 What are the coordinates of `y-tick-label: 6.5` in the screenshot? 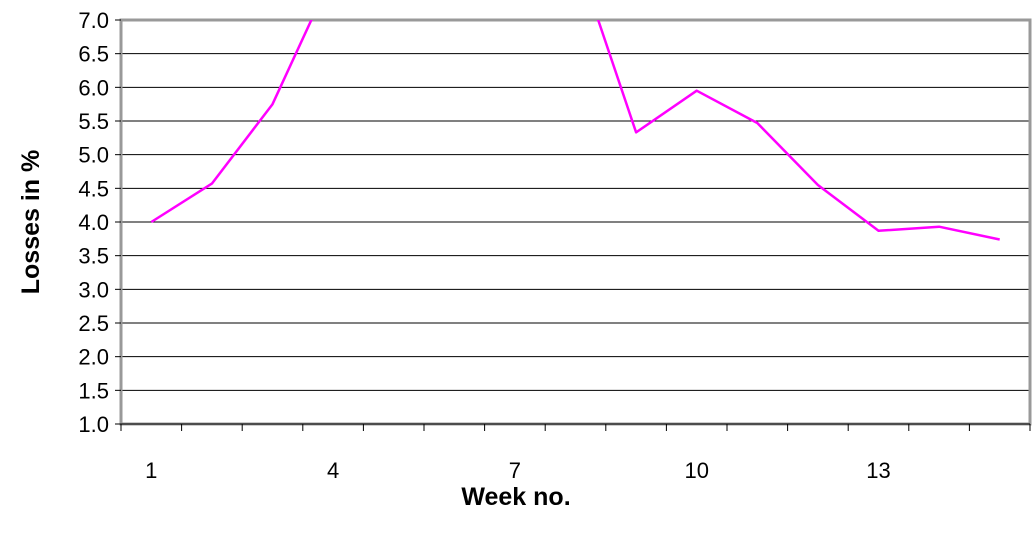 It's located at (93, 54).